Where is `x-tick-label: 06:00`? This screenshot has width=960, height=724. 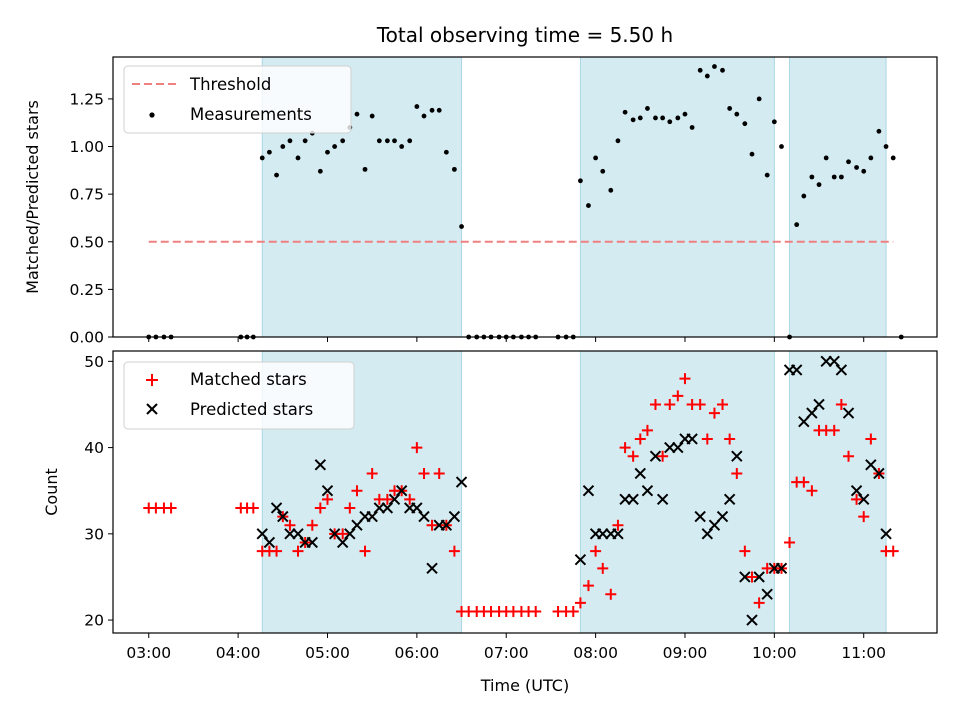
x-tick-label: 06:00 is located at coordinates (417, 653).